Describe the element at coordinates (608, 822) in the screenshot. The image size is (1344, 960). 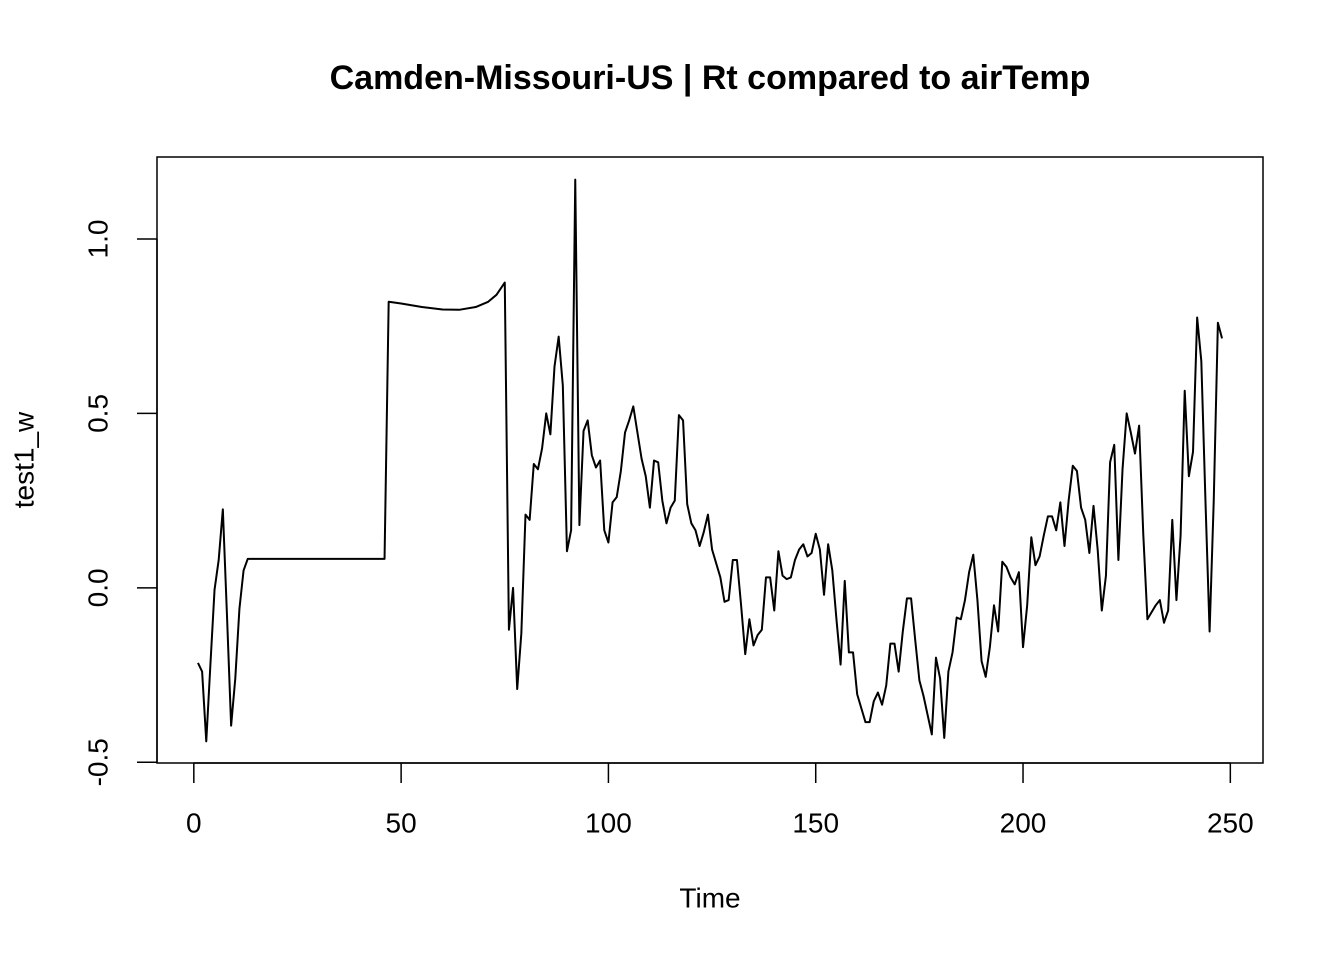
I see `x-tick-label: 100` at that location.